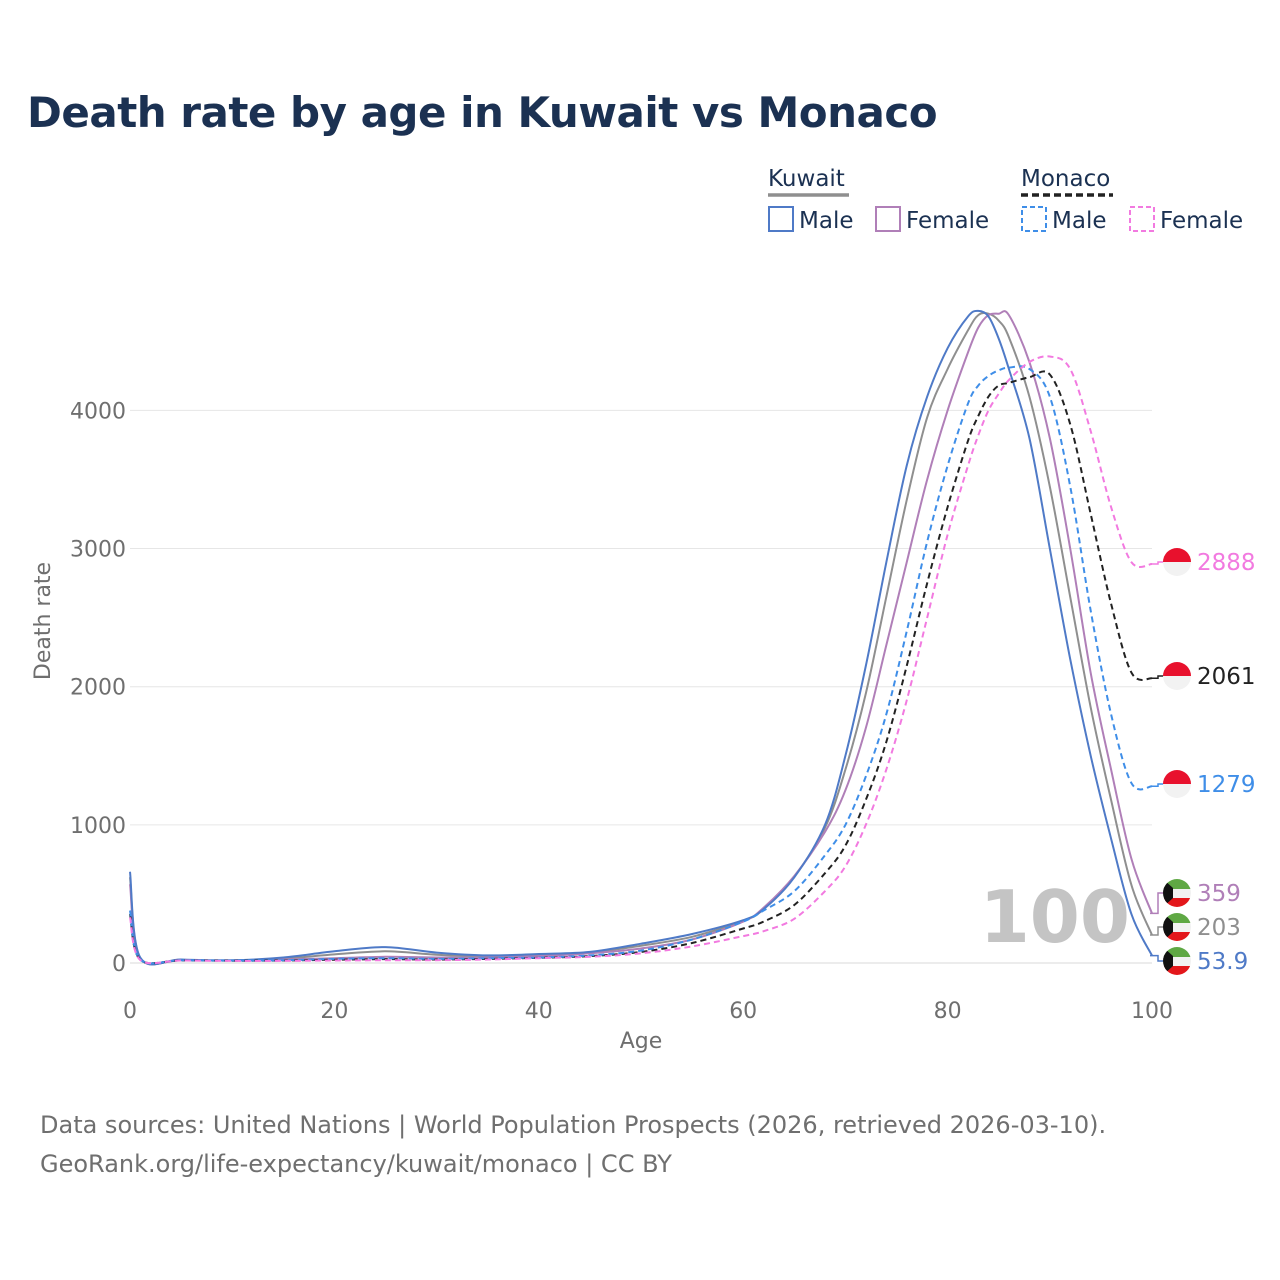 The width and height of the screenshot is (1280, 1280). I want to click on end-label-2061: 2061, so click(1226, 677).